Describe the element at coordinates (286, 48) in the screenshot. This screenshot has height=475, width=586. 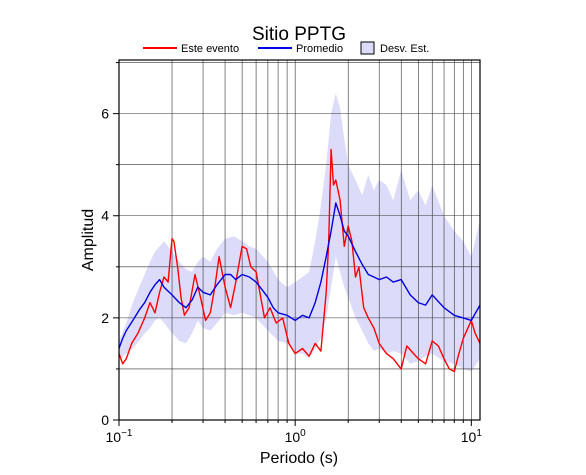
I see `chart-legend: Este evento Promedio Desv. Est.` at that location.